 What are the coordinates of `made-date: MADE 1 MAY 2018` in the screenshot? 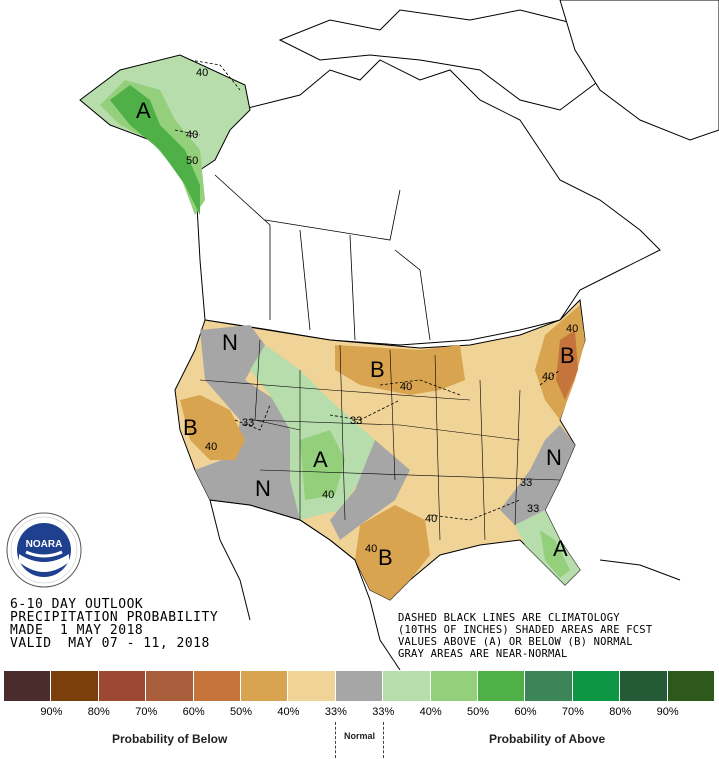 It's located at (77, 630).